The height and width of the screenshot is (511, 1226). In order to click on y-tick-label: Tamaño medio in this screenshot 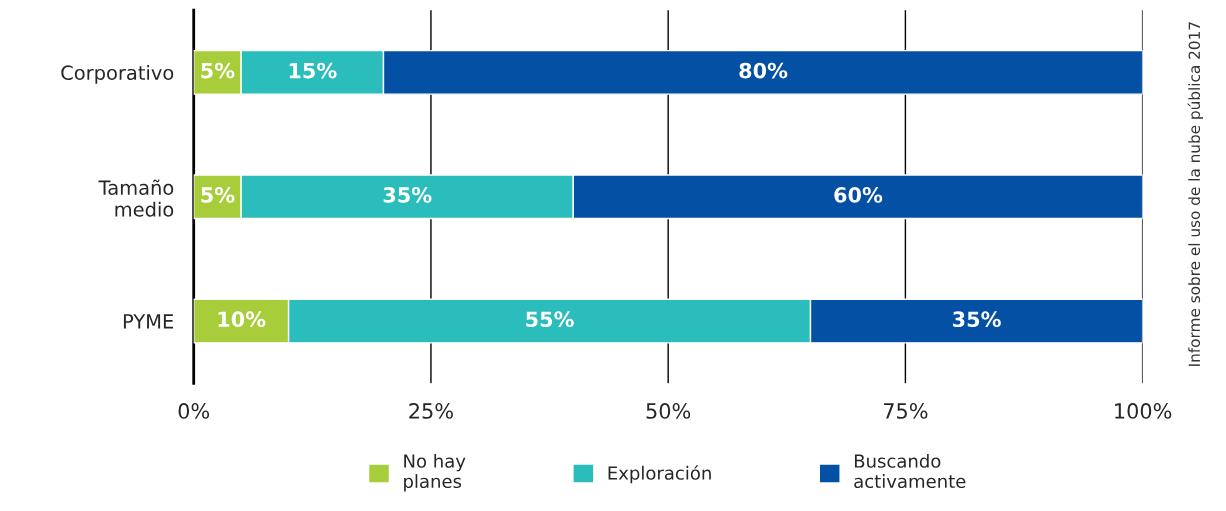, I will do `click(136, 198)`.